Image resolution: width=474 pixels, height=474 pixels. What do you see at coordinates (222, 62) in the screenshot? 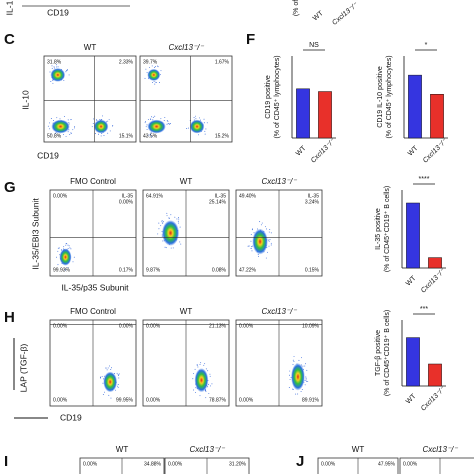
I see `quadrant-percent: 1.67%` at bounding box center [222, 62].